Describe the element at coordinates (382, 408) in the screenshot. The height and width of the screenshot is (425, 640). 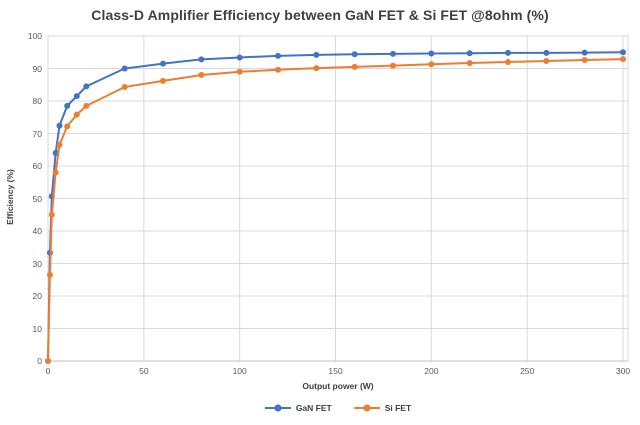
I see `legend-item-si-fet: Si FET` at that location.